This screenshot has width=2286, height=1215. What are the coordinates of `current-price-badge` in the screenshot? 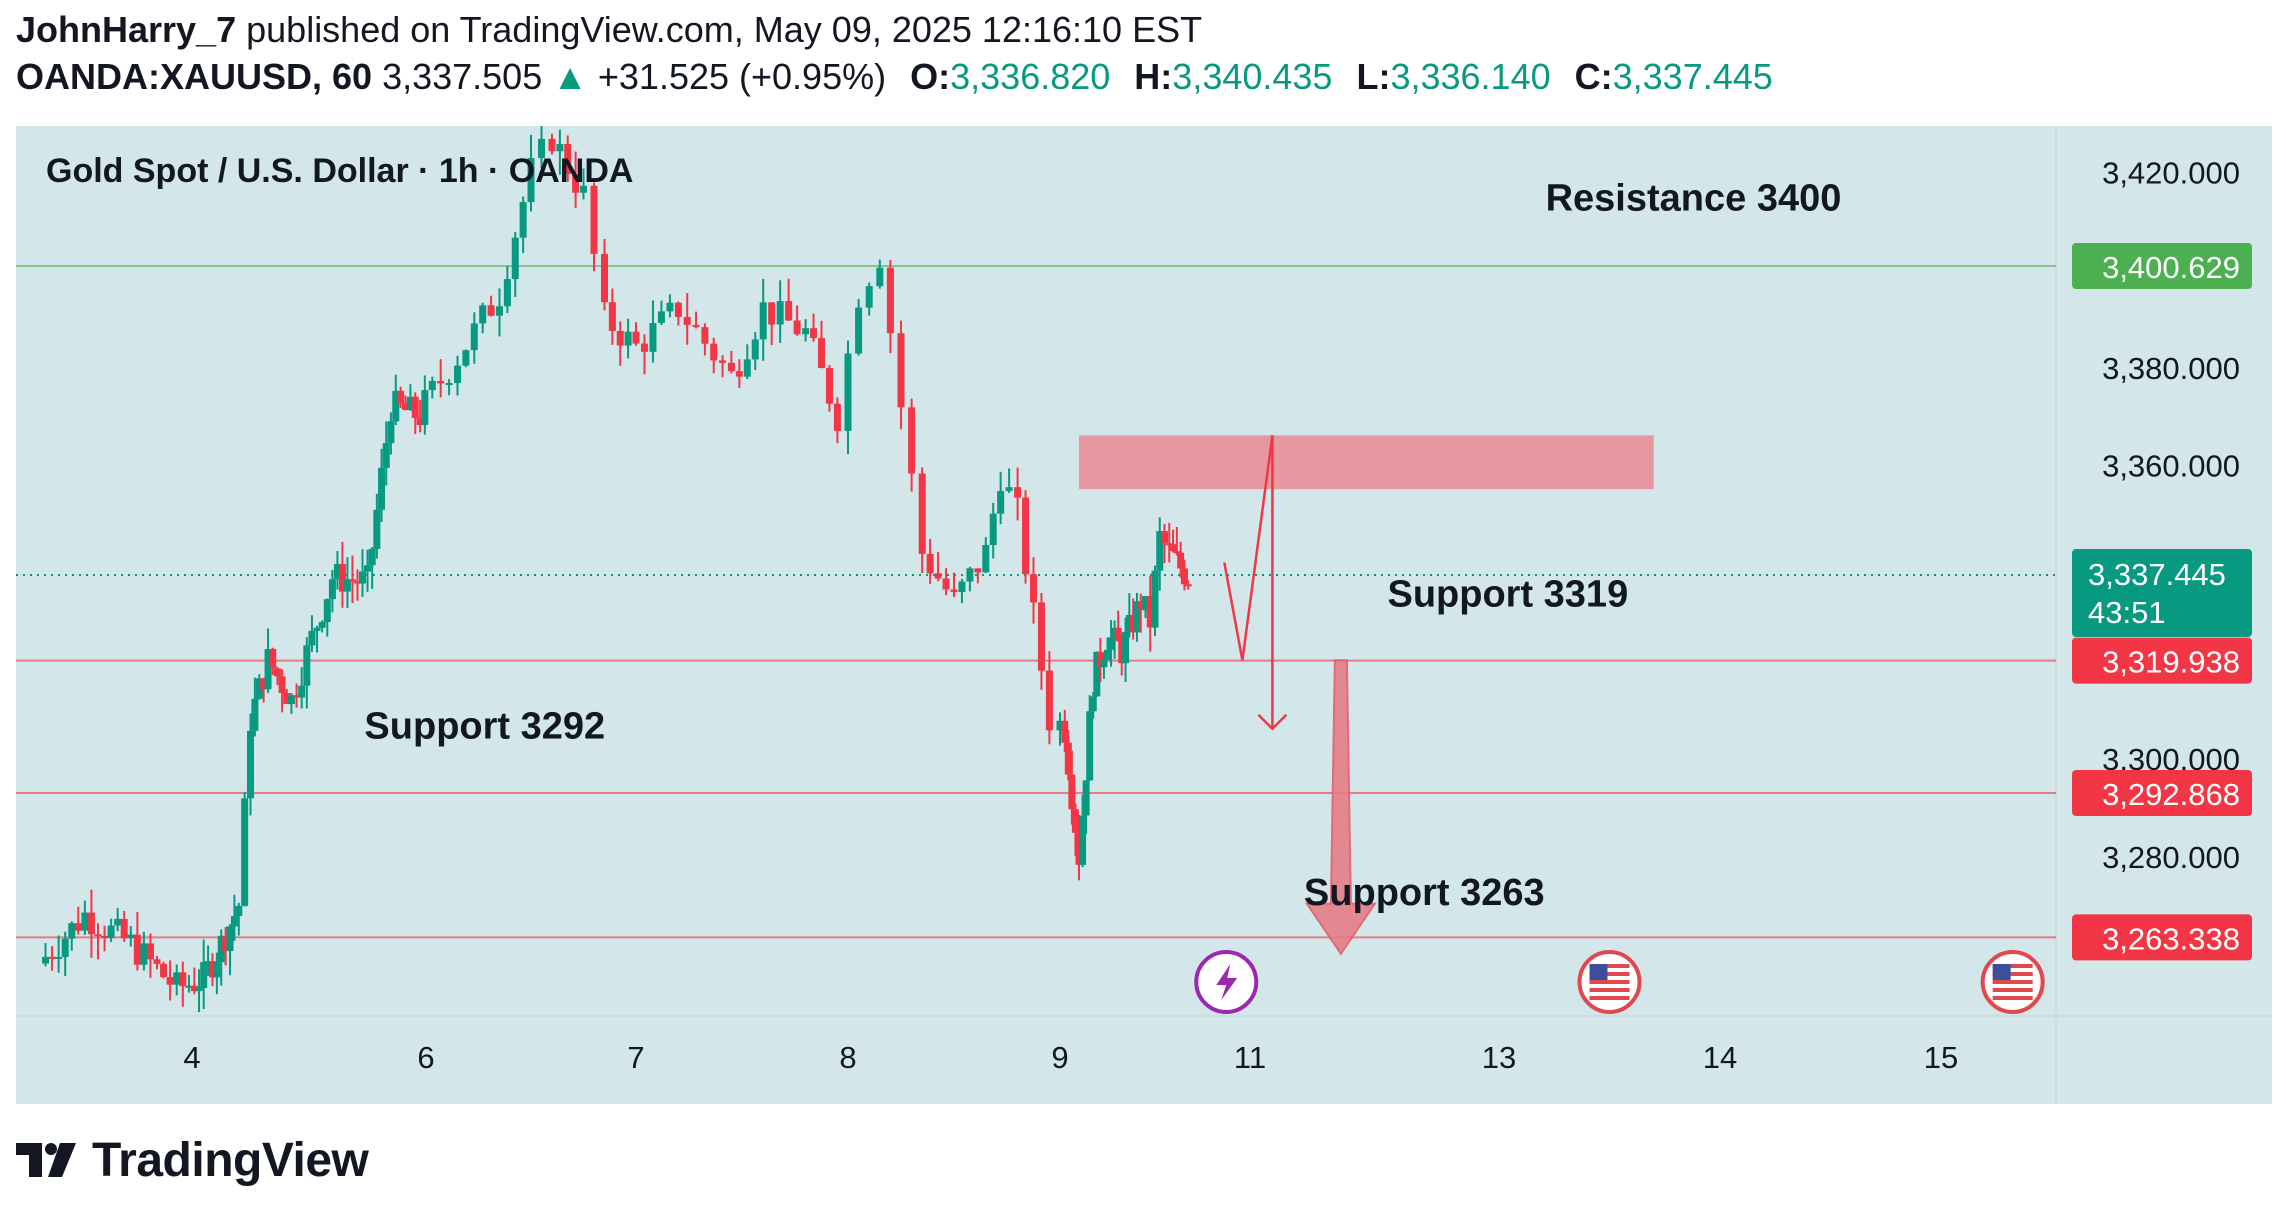 It's located at (2162, 592).